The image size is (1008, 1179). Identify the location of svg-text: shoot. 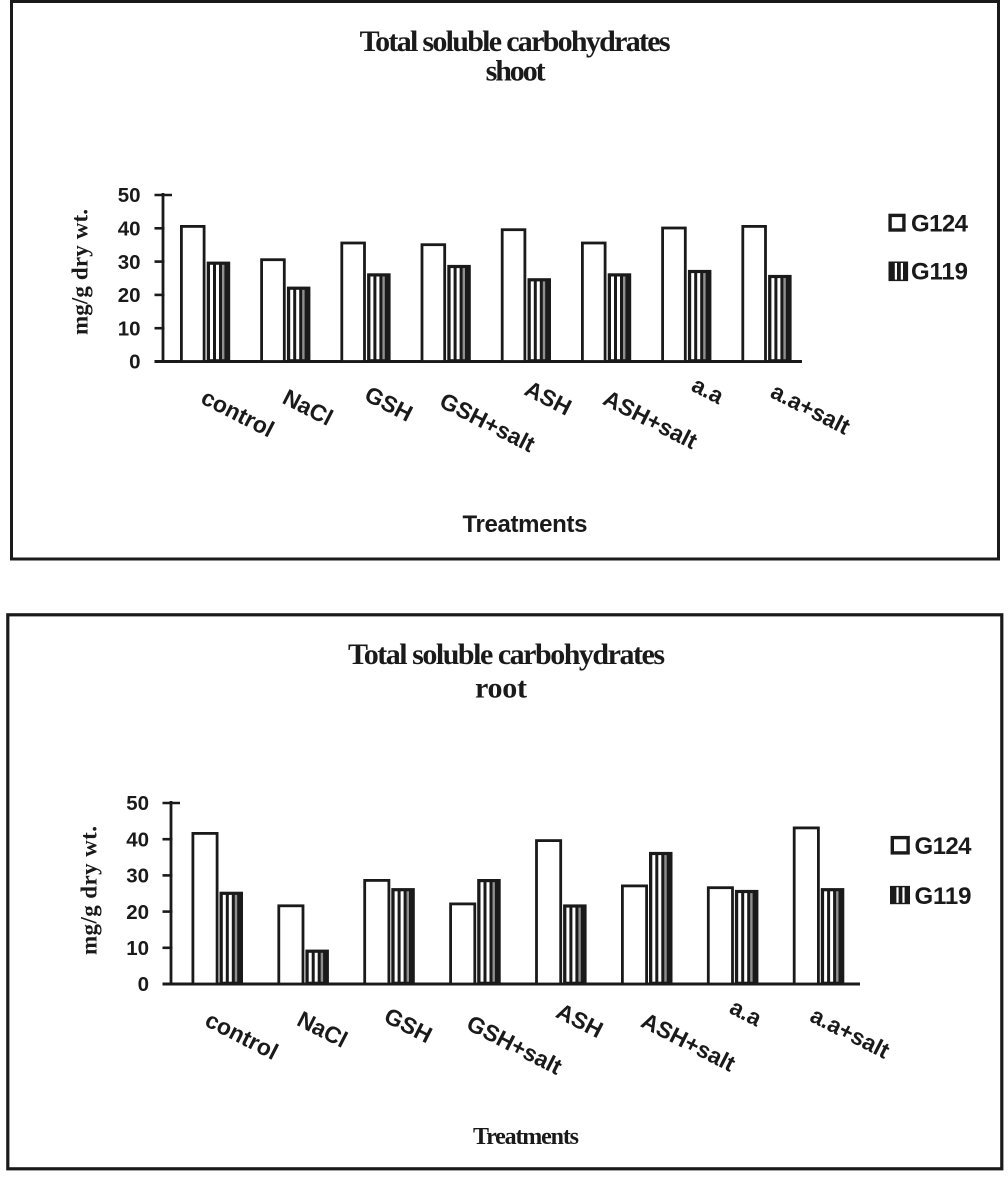
(516, 70).